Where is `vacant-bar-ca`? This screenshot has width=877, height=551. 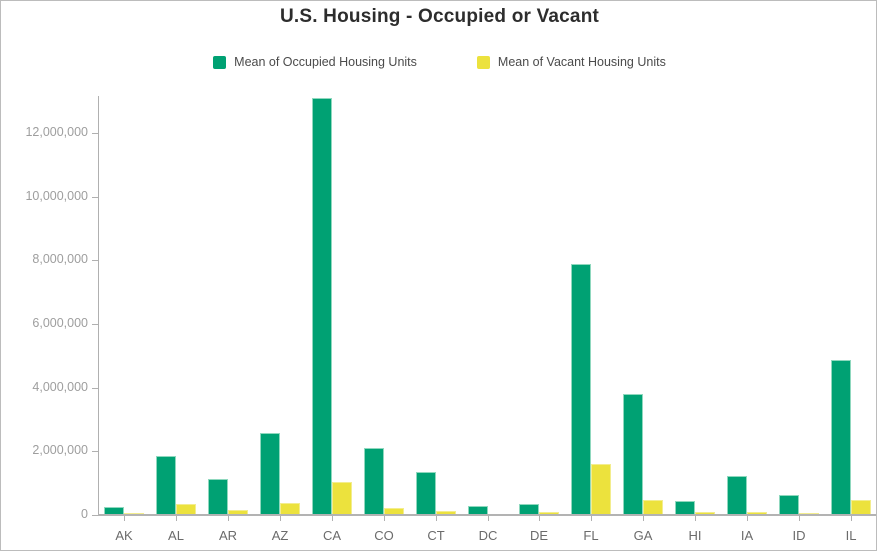
vacant-bar-ca is located at coordinates (342, 498).